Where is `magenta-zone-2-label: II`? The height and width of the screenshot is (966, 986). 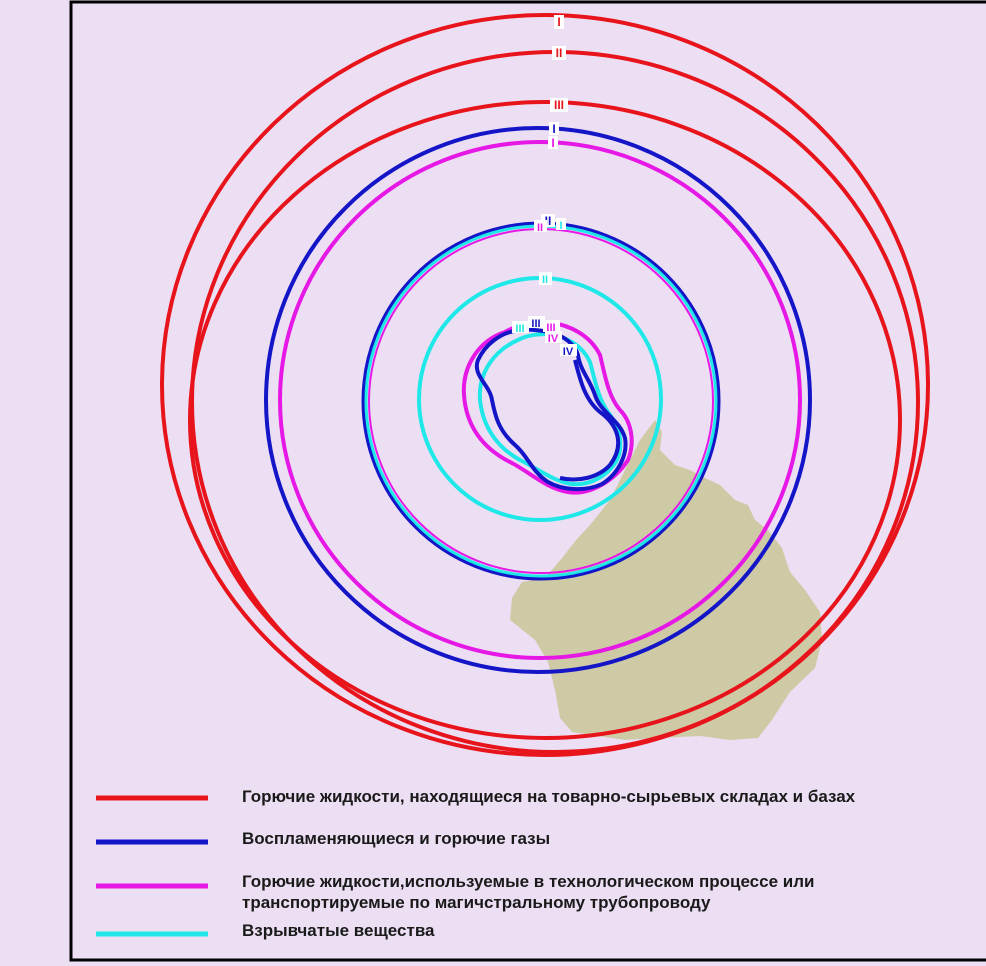
magenta-zone-2-label: II is located at coordinates (540, 228).